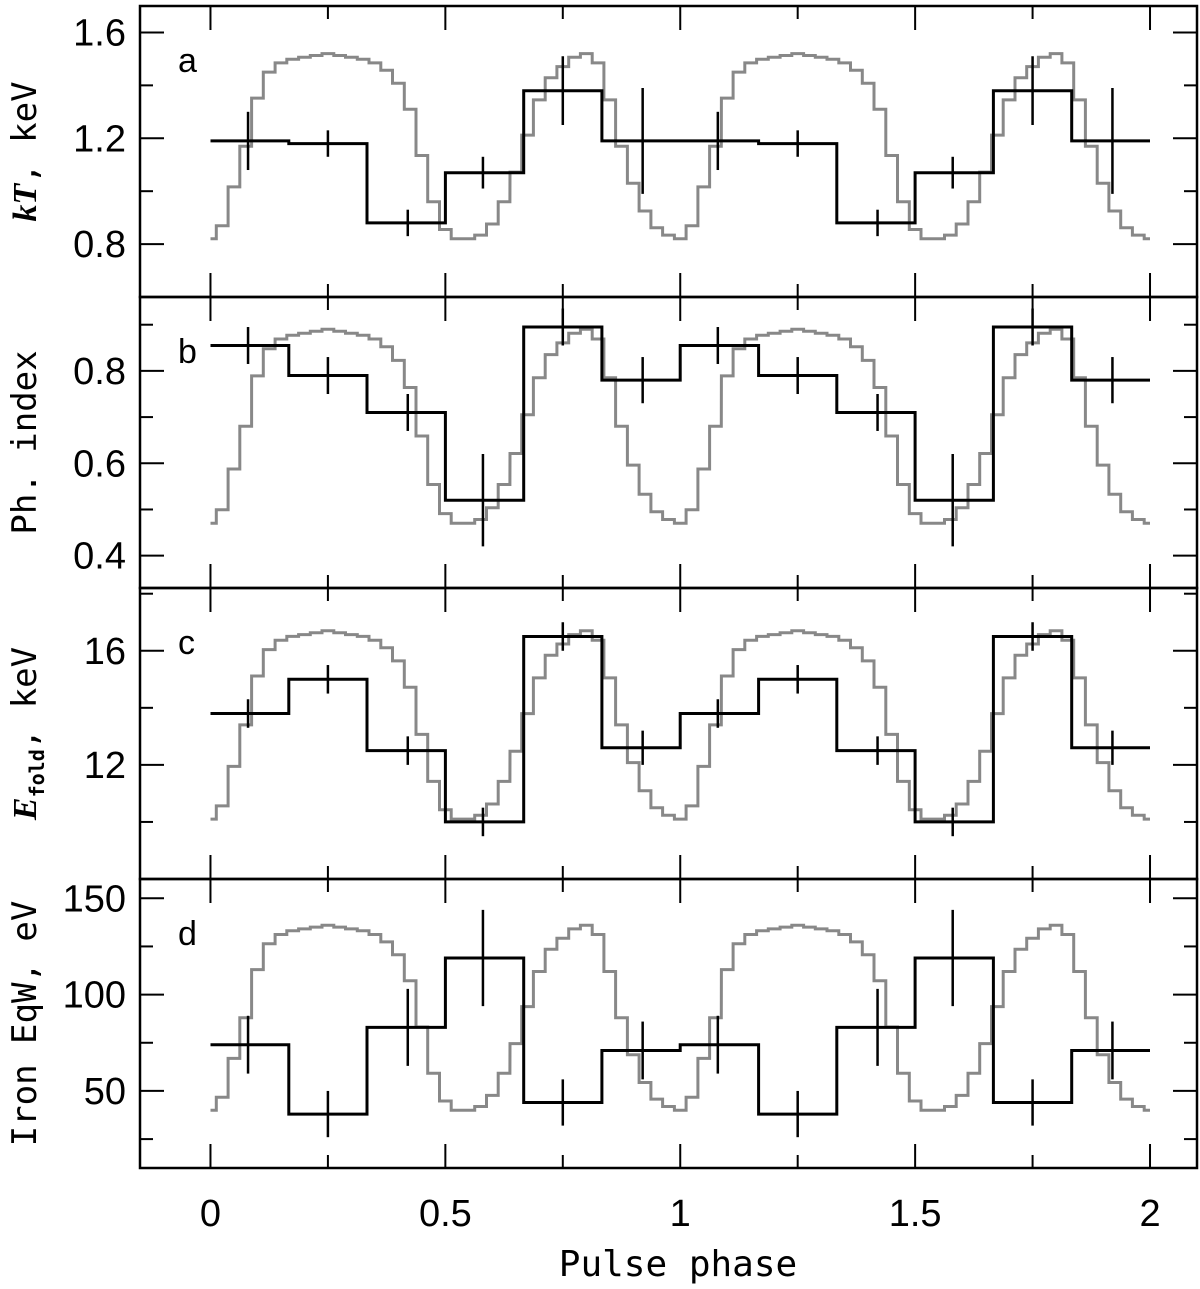  What do you see at coordinates (99, 33) in the screenshot?
I see `y-tick-label: 1.6` at bounding box center [99, 33].